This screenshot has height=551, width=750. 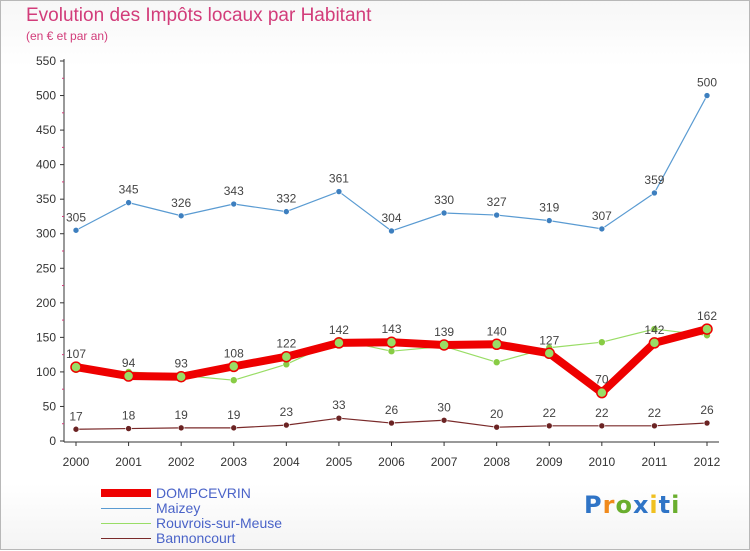 What do you see at coordinates (707, 316) in the screenshot?
I see `data-label: 162` at bounding box center [707, 316].